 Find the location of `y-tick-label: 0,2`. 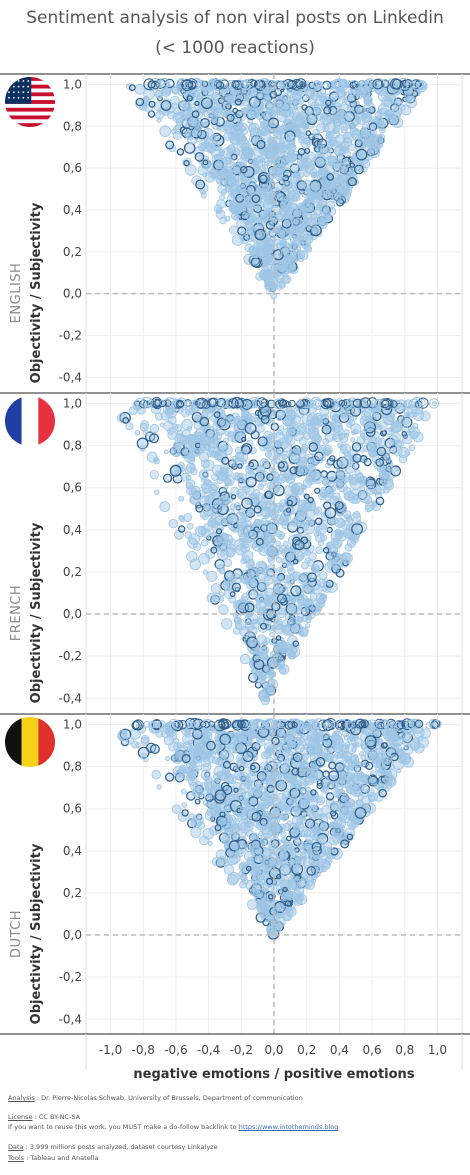

y-tick-label: 0,2 is located at coordinates (72, 893).